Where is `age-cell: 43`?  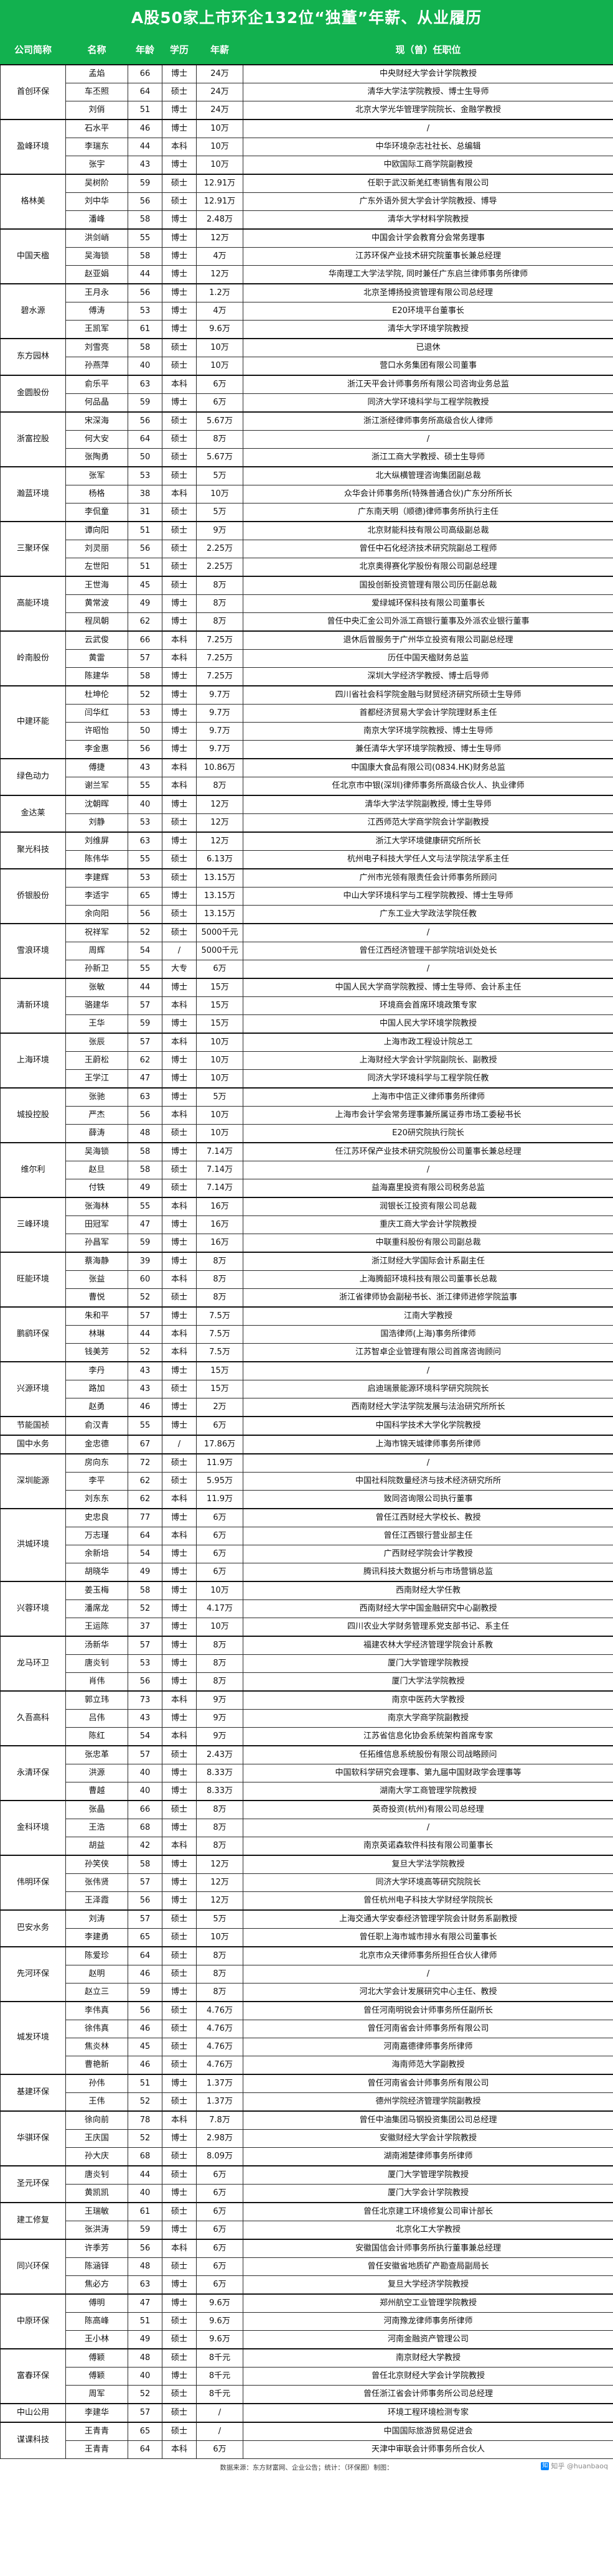 age-cell: 43 is located at coordinates (145, 767).